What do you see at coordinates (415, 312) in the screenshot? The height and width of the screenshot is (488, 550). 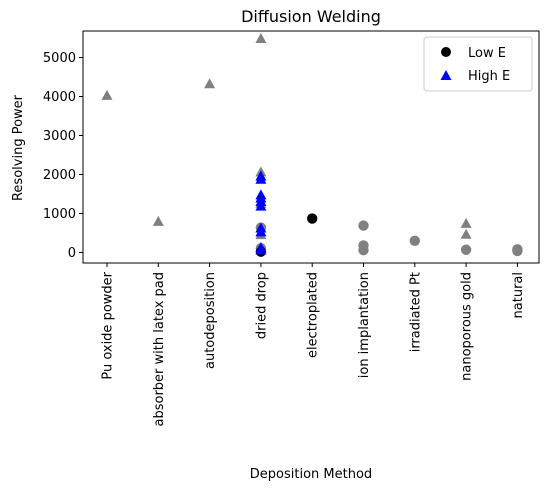 I see `x-tick-label: irradiated Pt` at bounding box center [415, 312].